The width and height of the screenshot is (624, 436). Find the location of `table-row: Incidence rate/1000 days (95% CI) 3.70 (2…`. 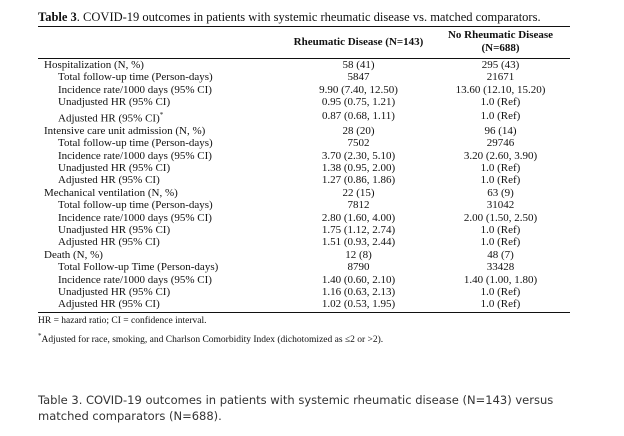

table-row: Incidence rate/1000 days (95% CI) 3.70 (2… is located at coordinates (304, 156).